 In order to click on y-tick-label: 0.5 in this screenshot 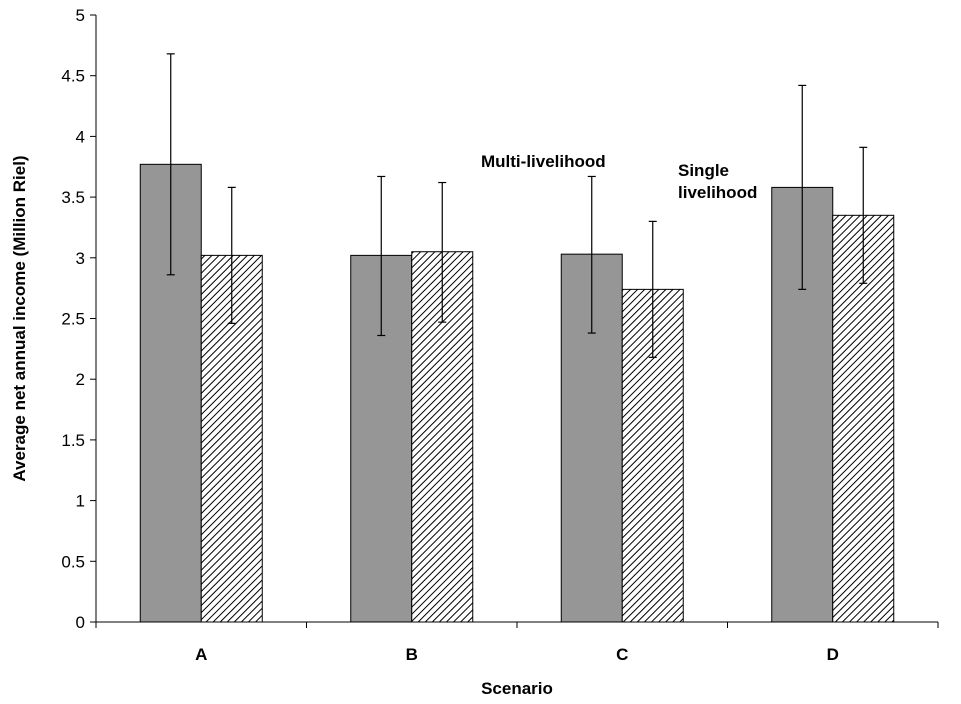, I will do `click(73, 561)`.